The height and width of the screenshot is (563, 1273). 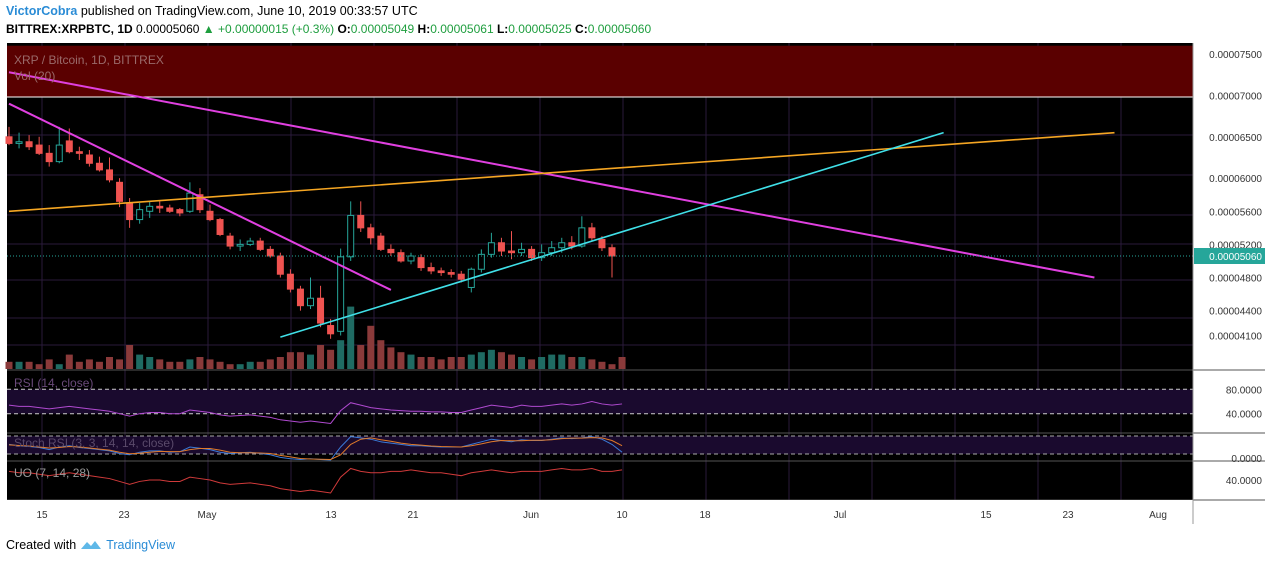 I want to click on stoch-pane-label: Stoch RSI (3, 3, 14, 14, close), so click(x=94, y=443).